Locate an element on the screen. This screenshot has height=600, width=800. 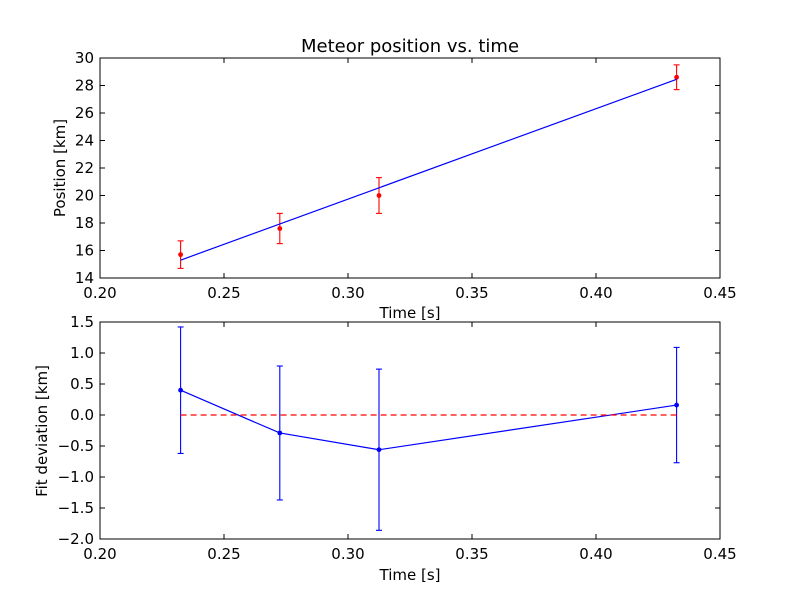
y-axis-label: Position [km] is located at coordinates (60, 168).